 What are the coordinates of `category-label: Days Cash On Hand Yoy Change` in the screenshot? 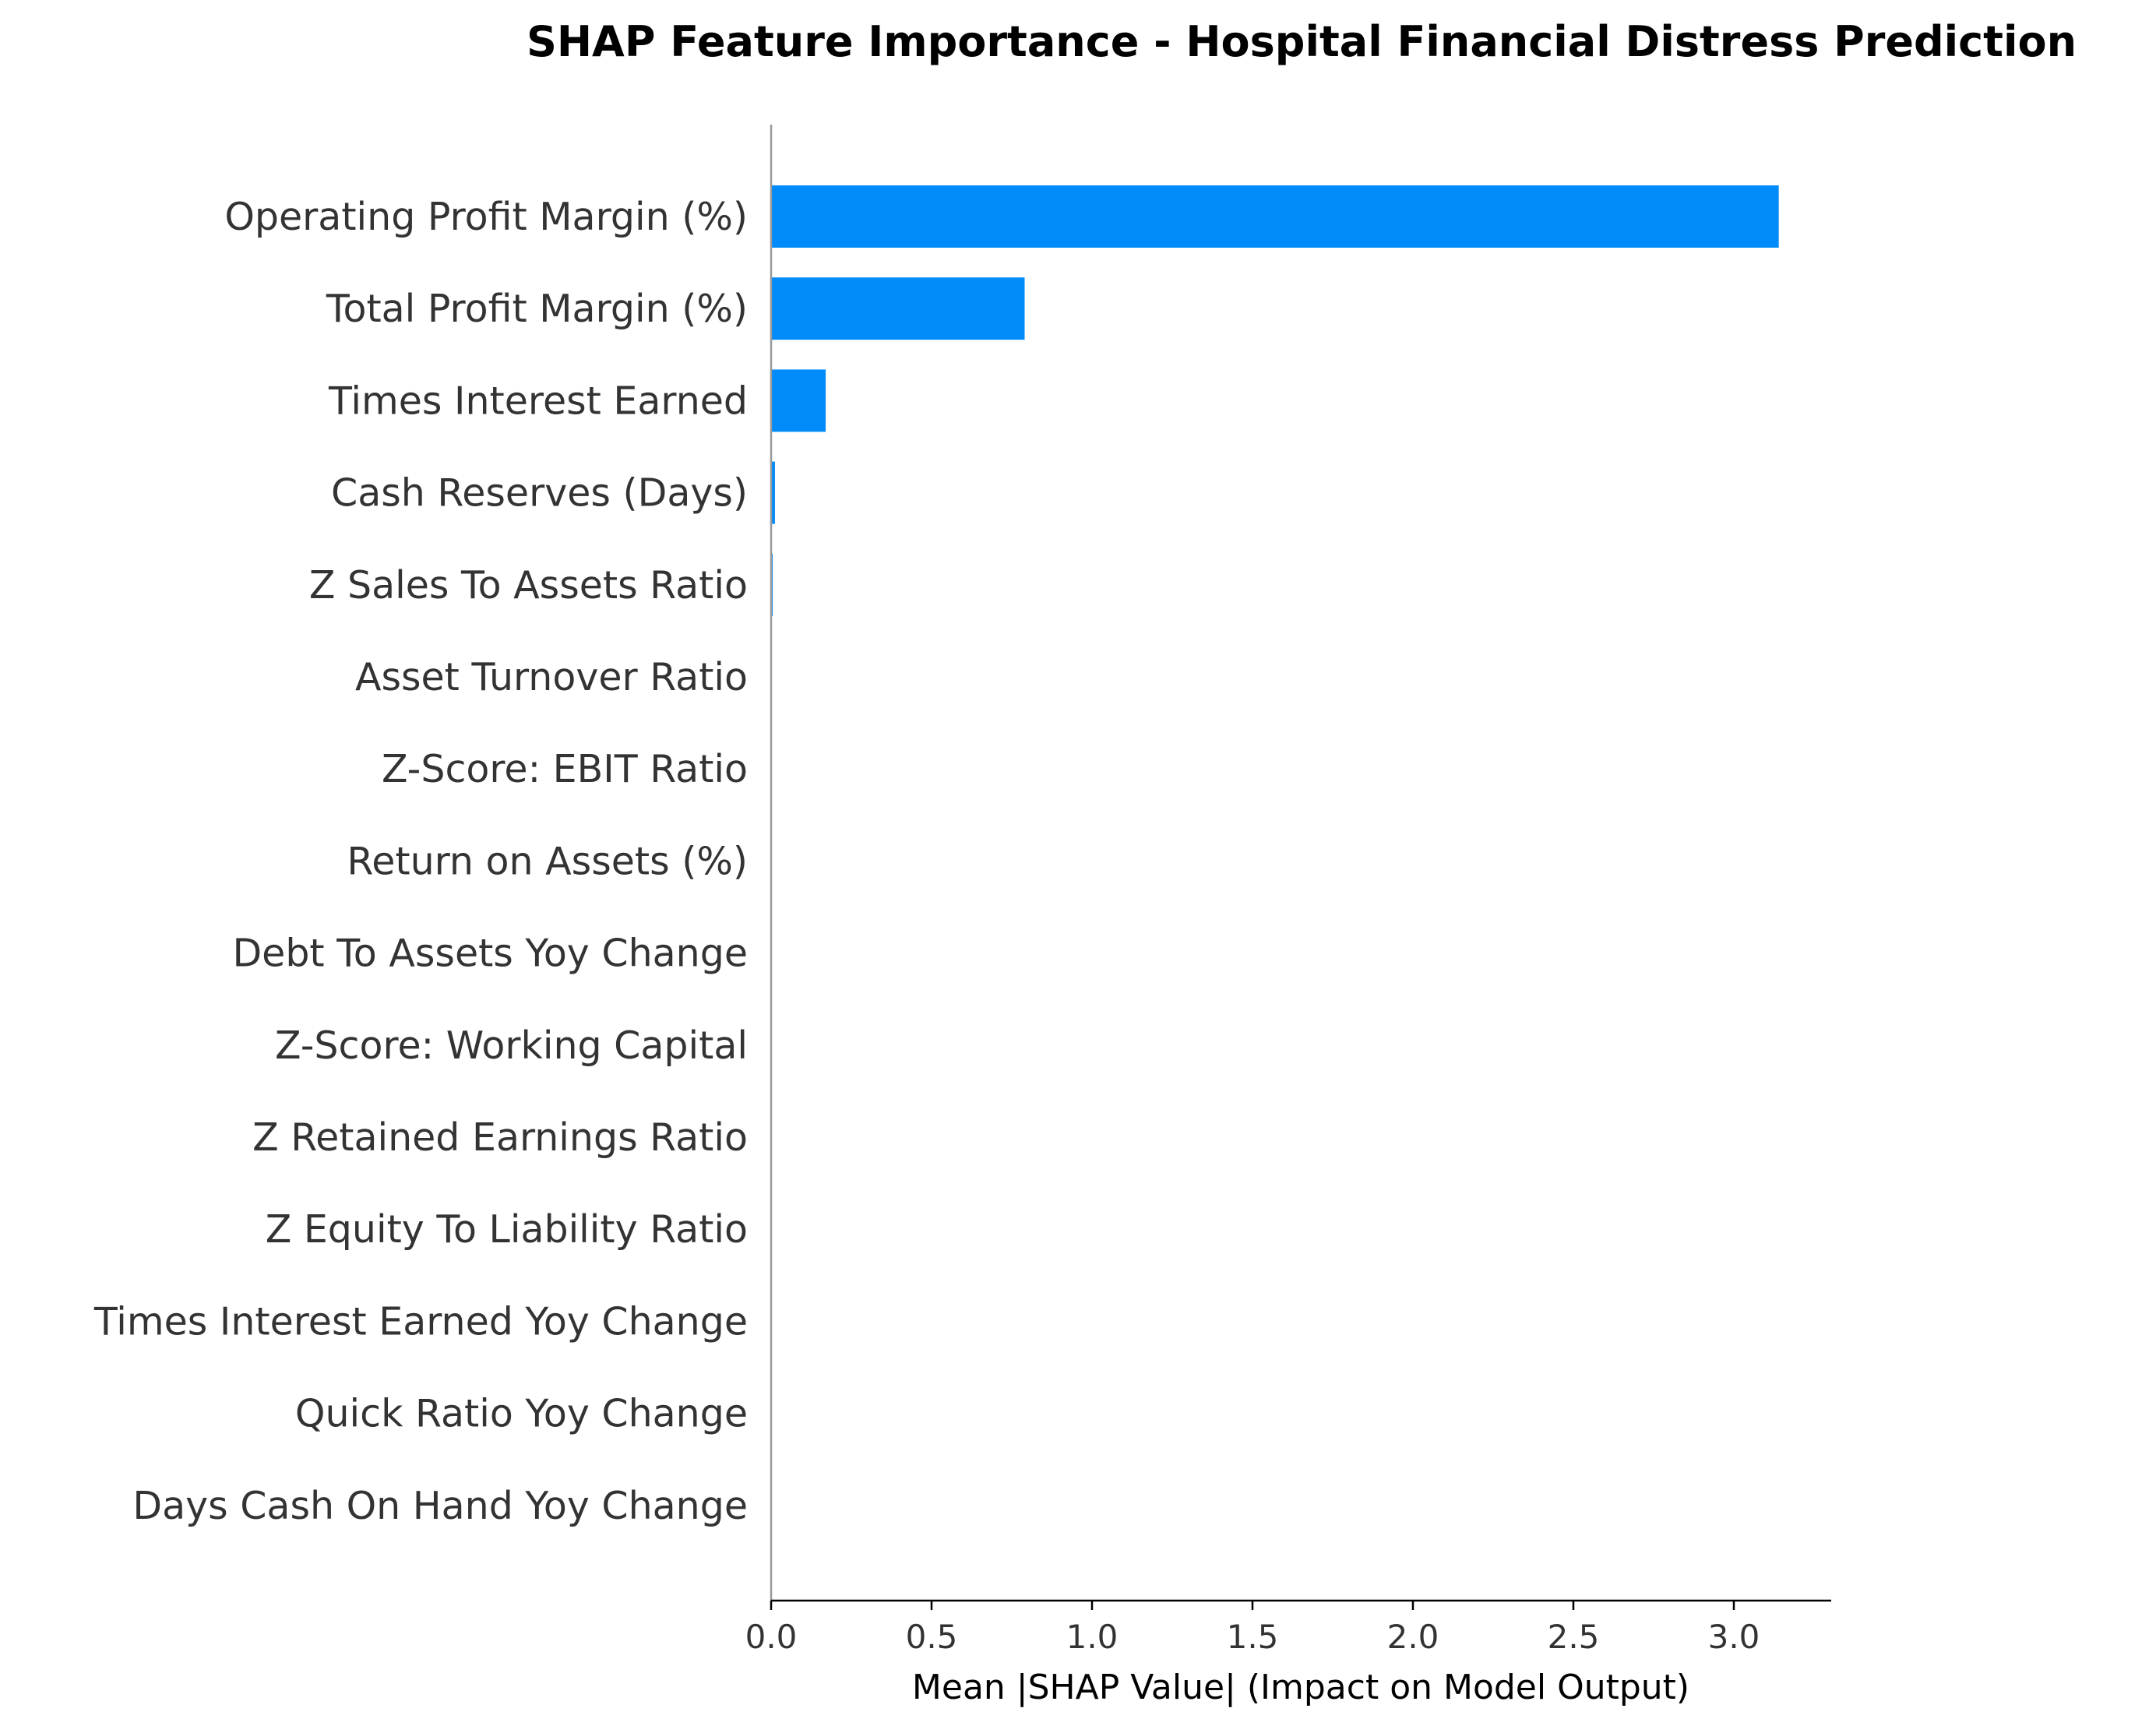 It's located at (440, 1506).